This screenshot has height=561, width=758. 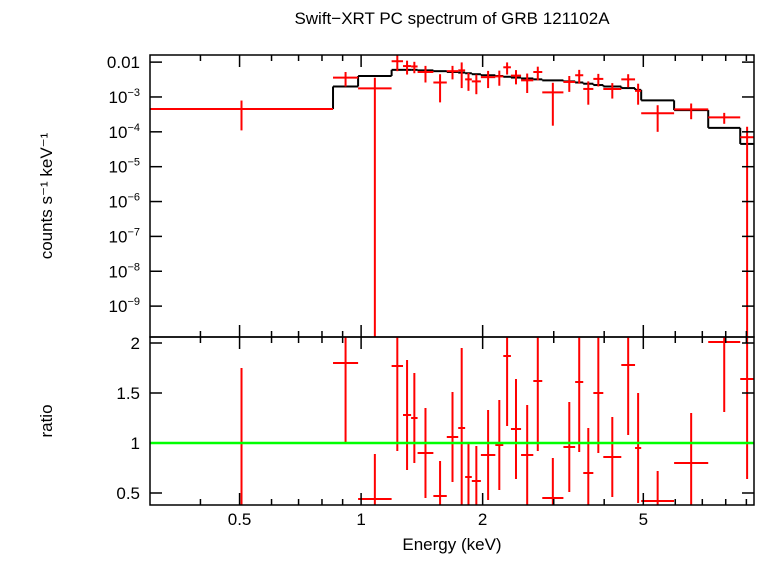 What do you see at coordinates (124, 306) in the screenshot?
I see `y-tick-label: 10⁻⁹` at bounding box center [124, 306].